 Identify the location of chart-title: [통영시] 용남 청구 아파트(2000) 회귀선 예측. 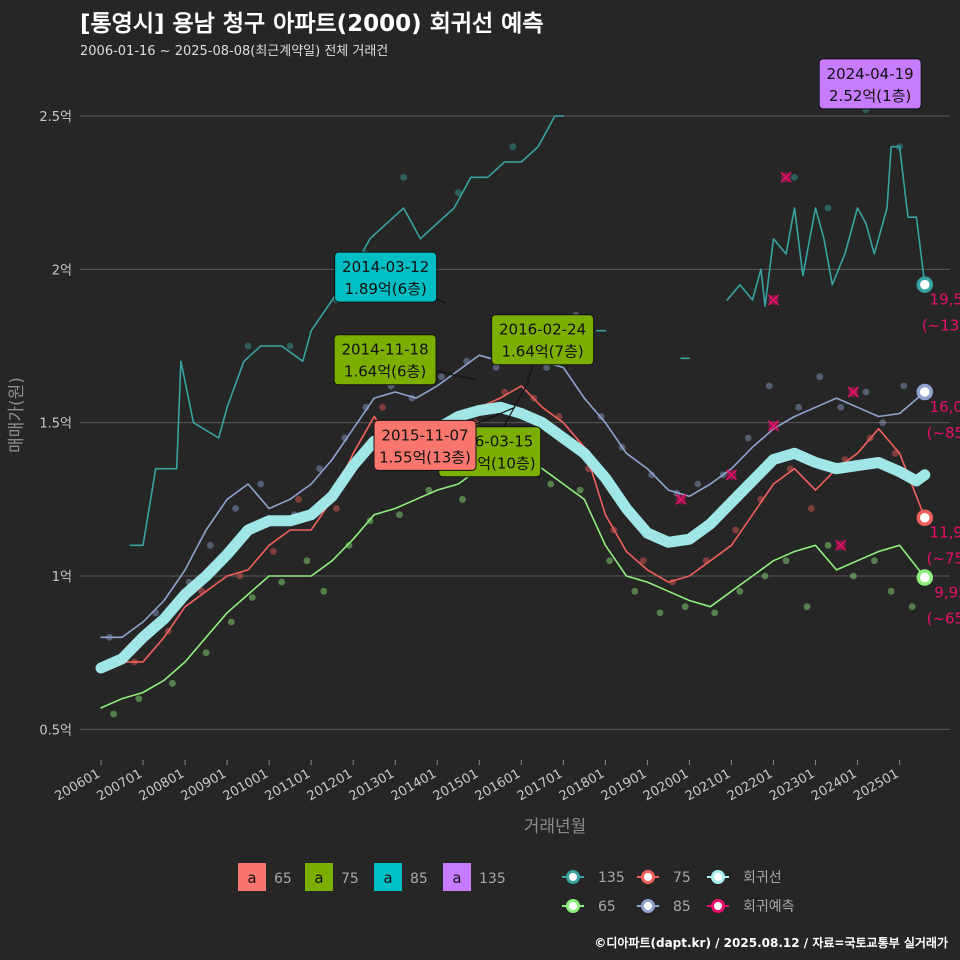
(312, 24).